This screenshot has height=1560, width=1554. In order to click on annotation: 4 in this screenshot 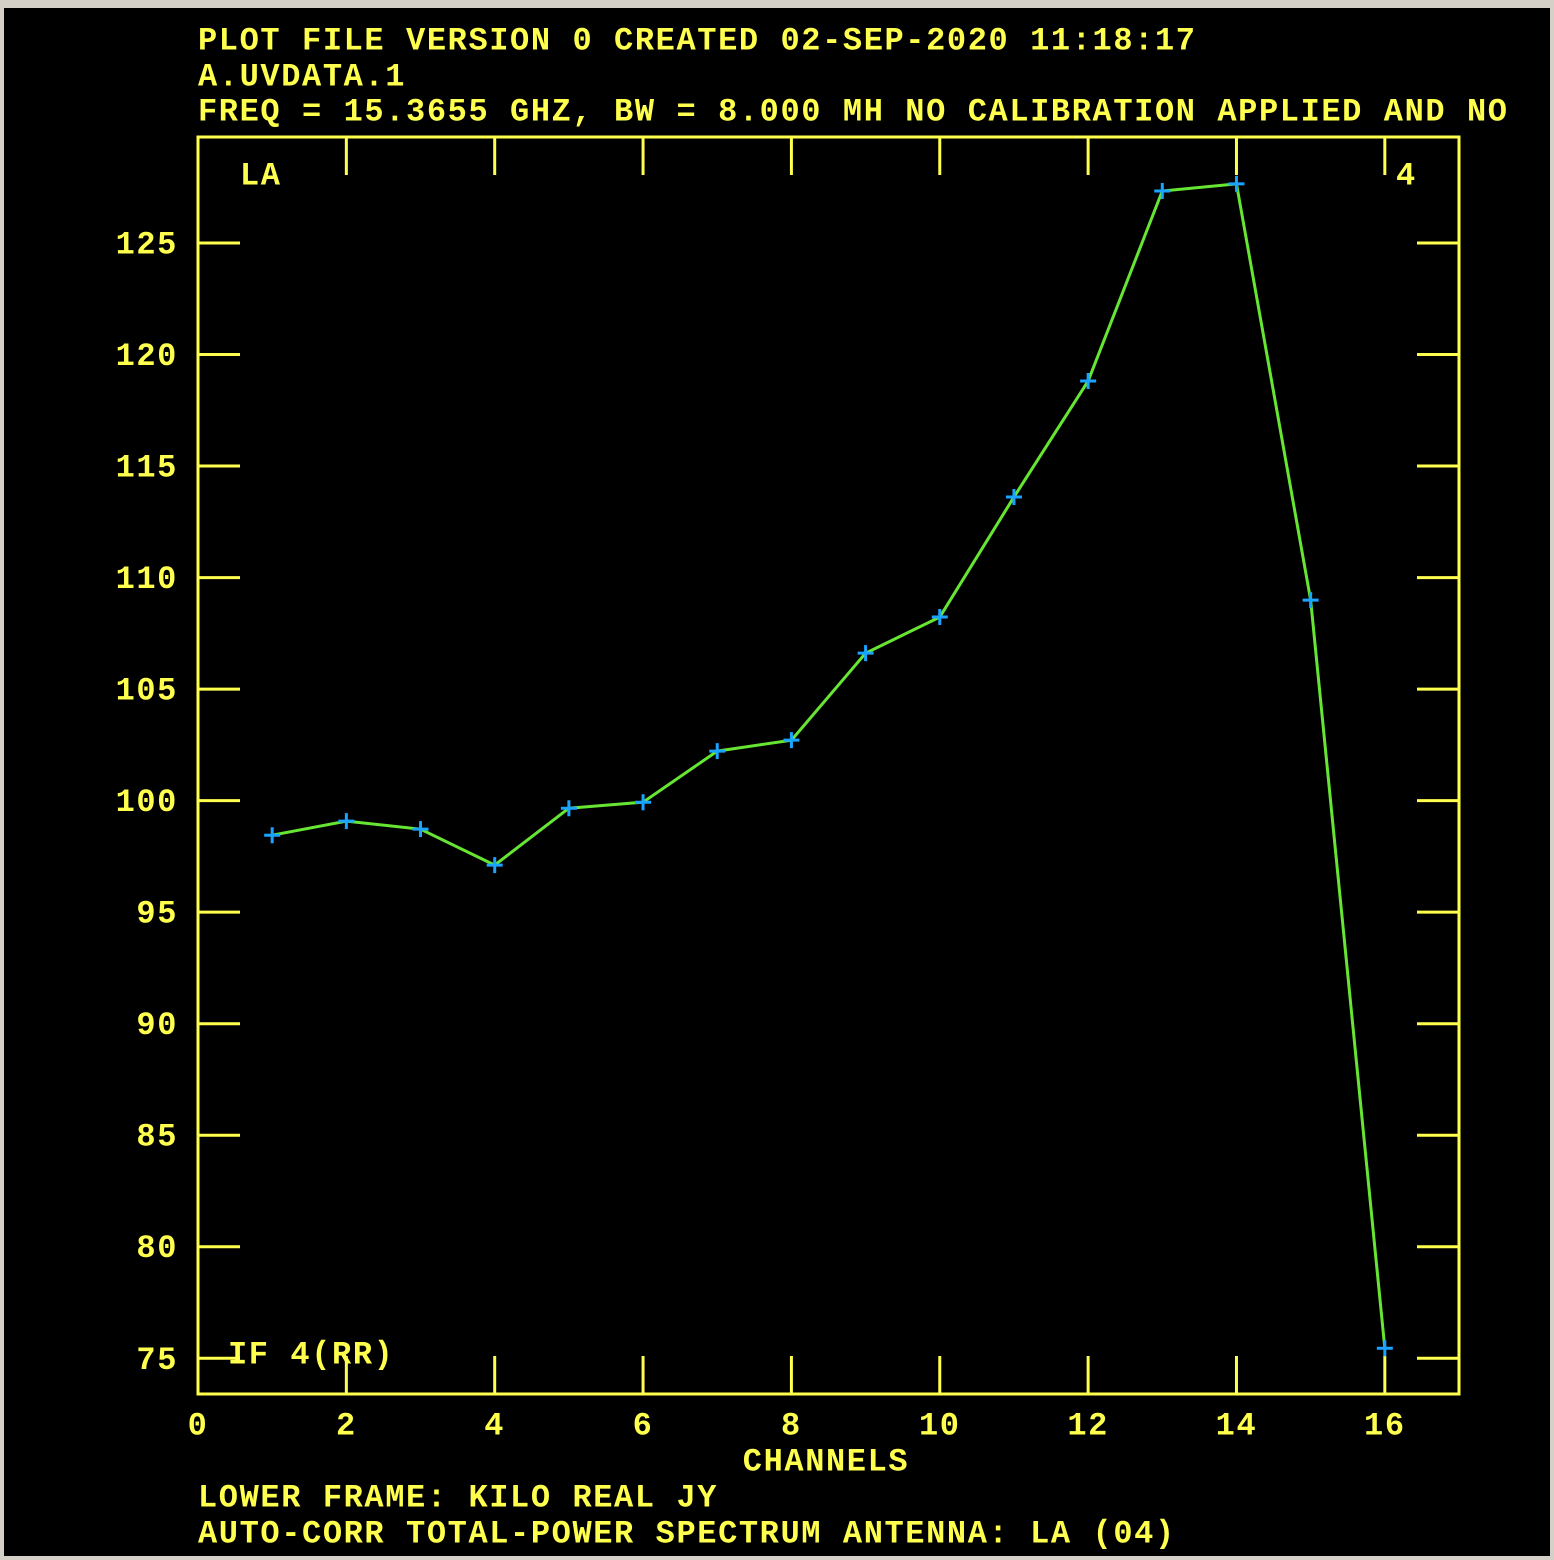, I will do `click(1406, 175)`.